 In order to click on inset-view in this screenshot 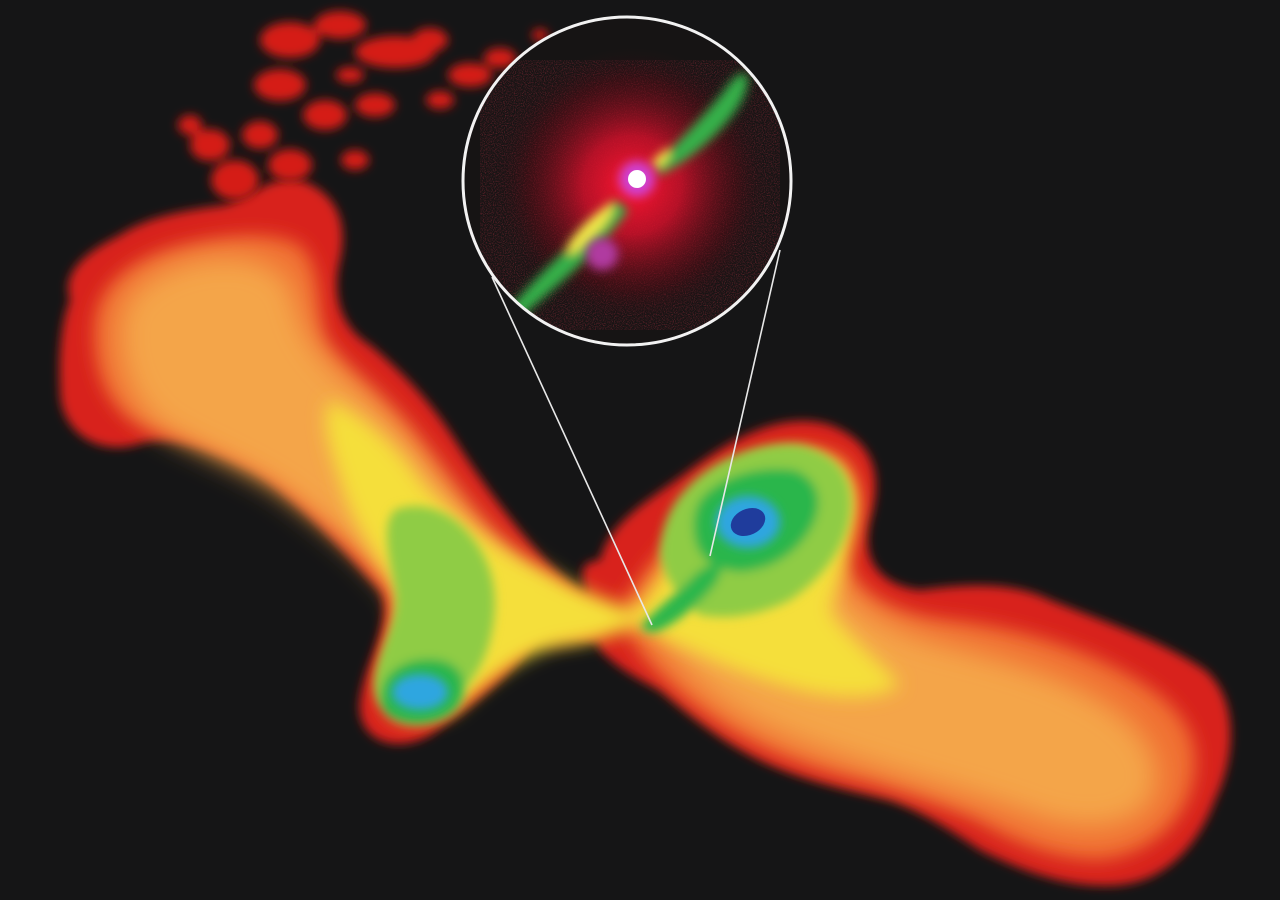, I will do `click(627, 181)`.